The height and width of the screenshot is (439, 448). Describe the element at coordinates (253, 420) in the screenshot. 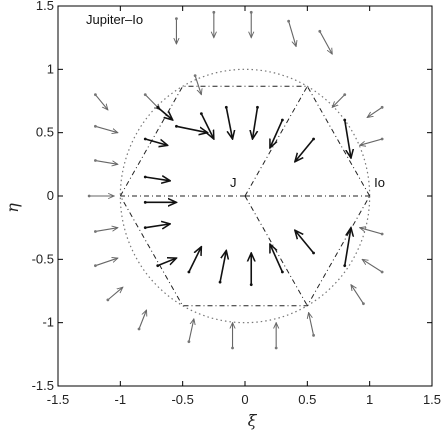

I see `x-axis-title: ξ` at that location.